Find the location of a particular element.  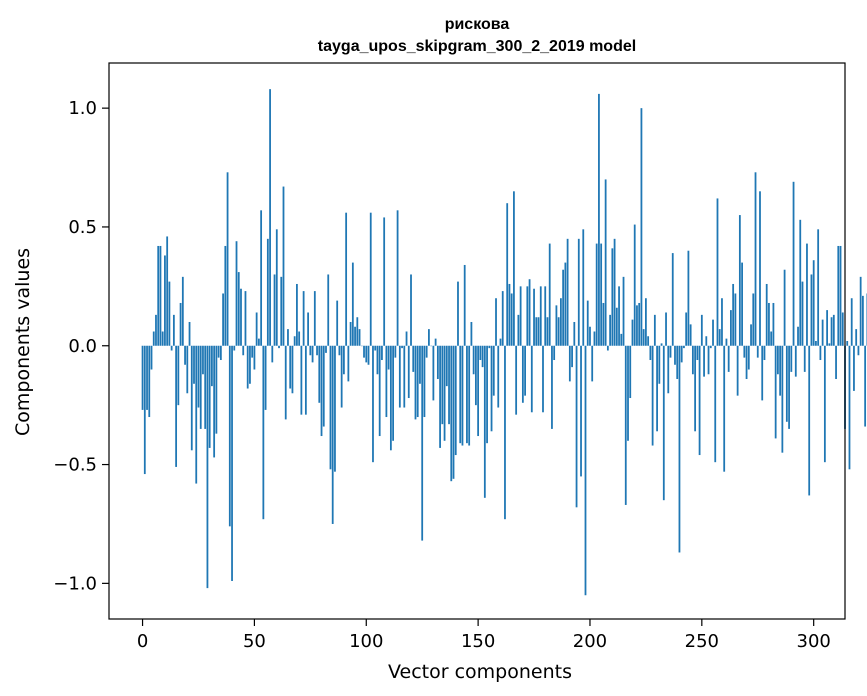

x-tick-label: 300 is located at coordinates (814, 641).